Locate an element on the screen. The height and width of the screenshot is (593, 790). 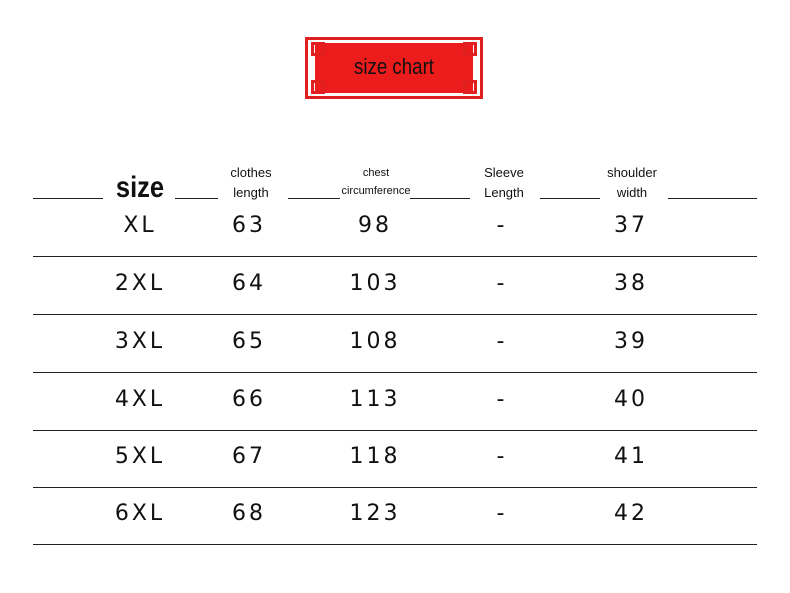
header-line: shoulder is located at coordinates (632, 172).